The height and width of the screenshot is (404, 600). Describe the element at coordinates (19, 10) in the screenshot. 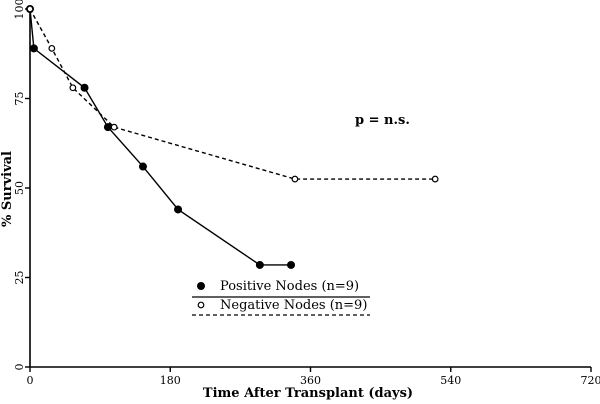

I see `y-tick-label: 100` at that location.